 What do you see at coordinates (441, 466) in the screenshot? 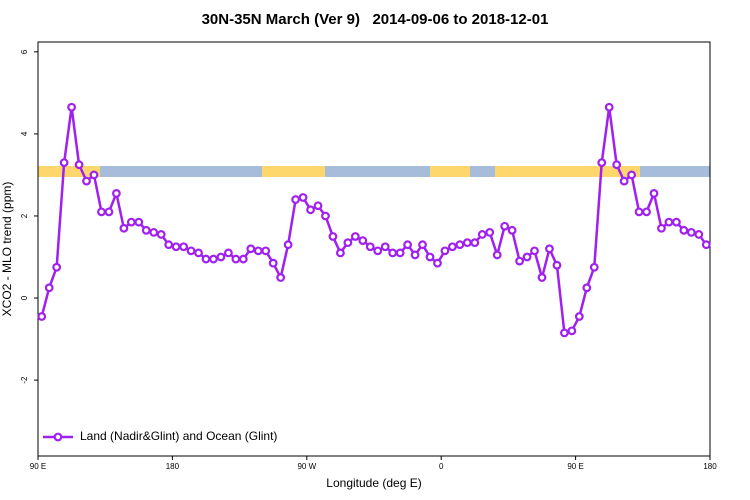
I see `x-tick-label: 0` at bounding box center [441, 466].